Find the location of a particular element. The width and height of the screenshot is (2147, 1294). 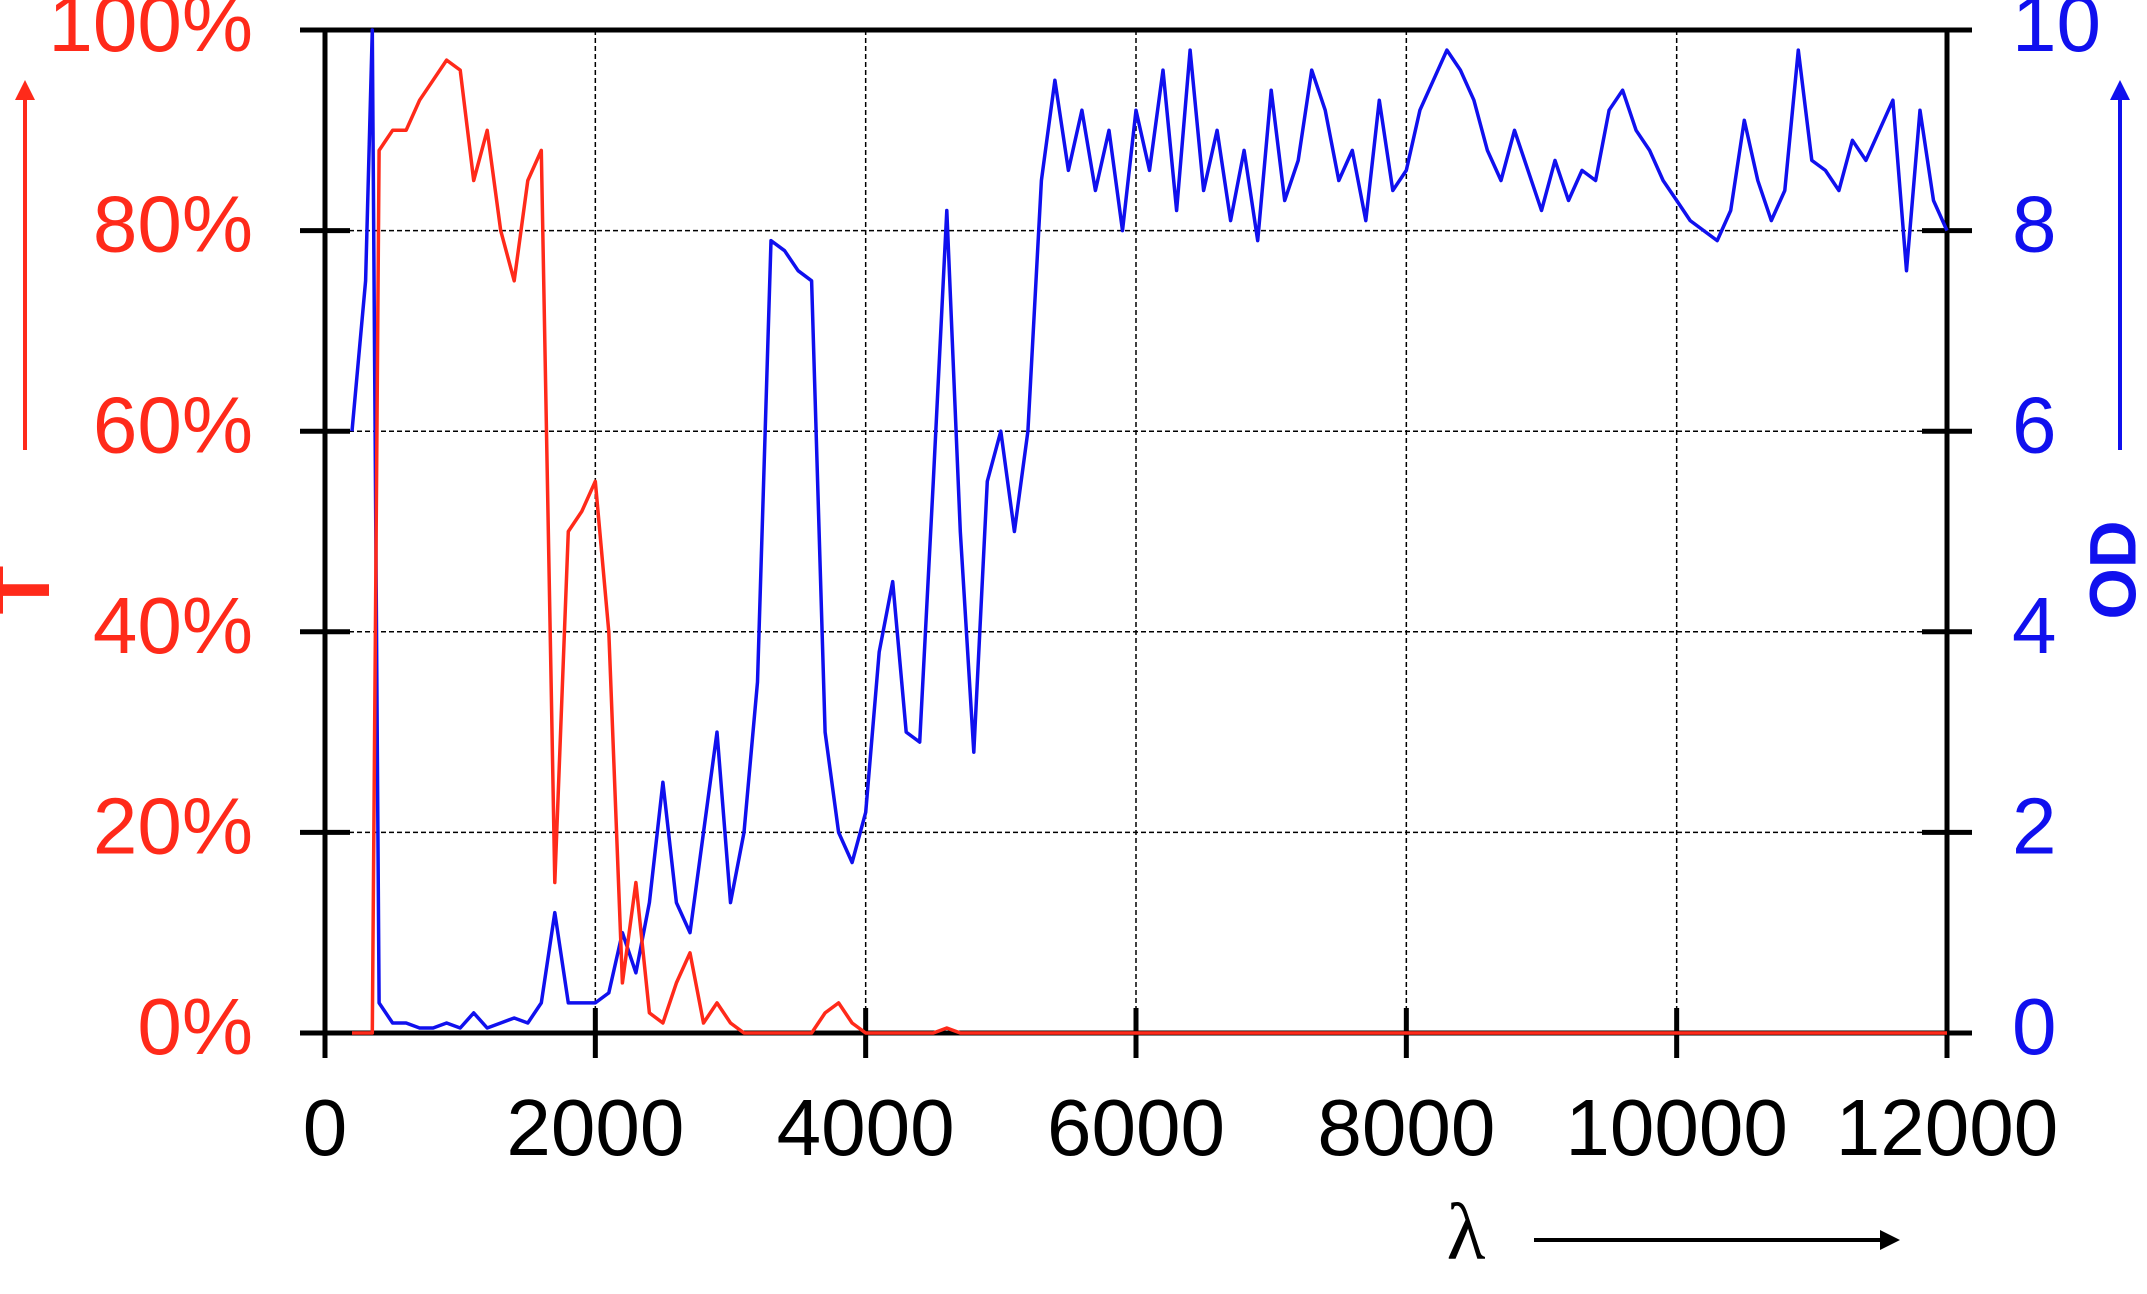

y-tick-label: 40% is located at coordinates (173, 625).